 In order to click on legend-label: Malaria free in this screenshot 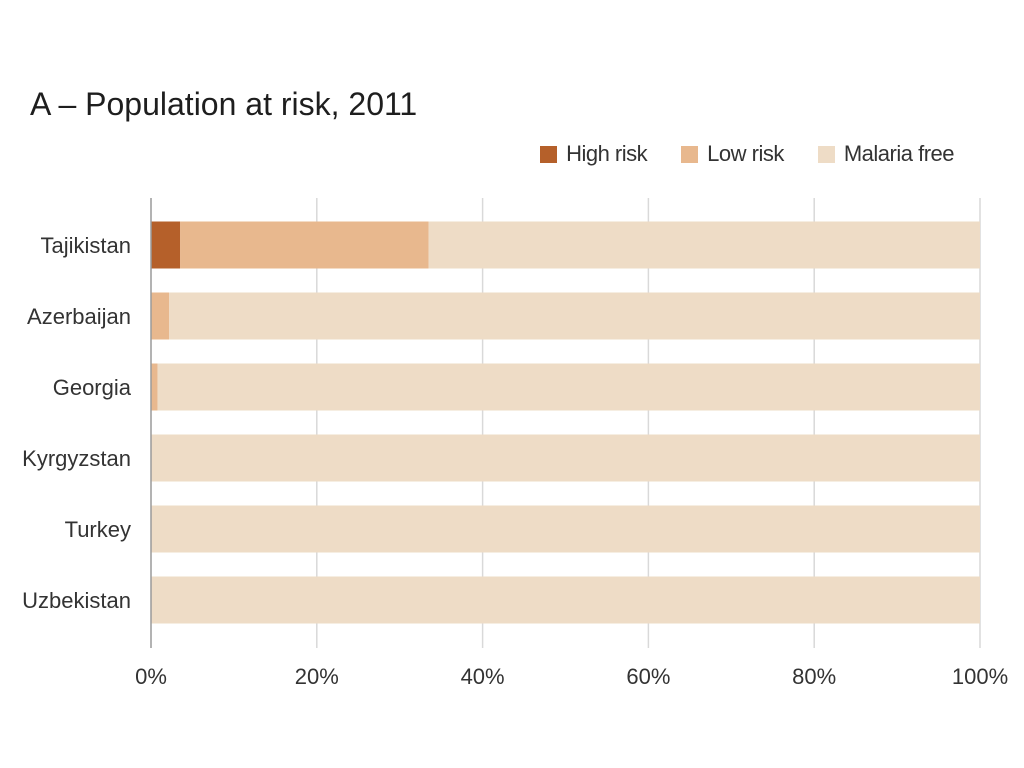, I will do `click(899, 153)`.